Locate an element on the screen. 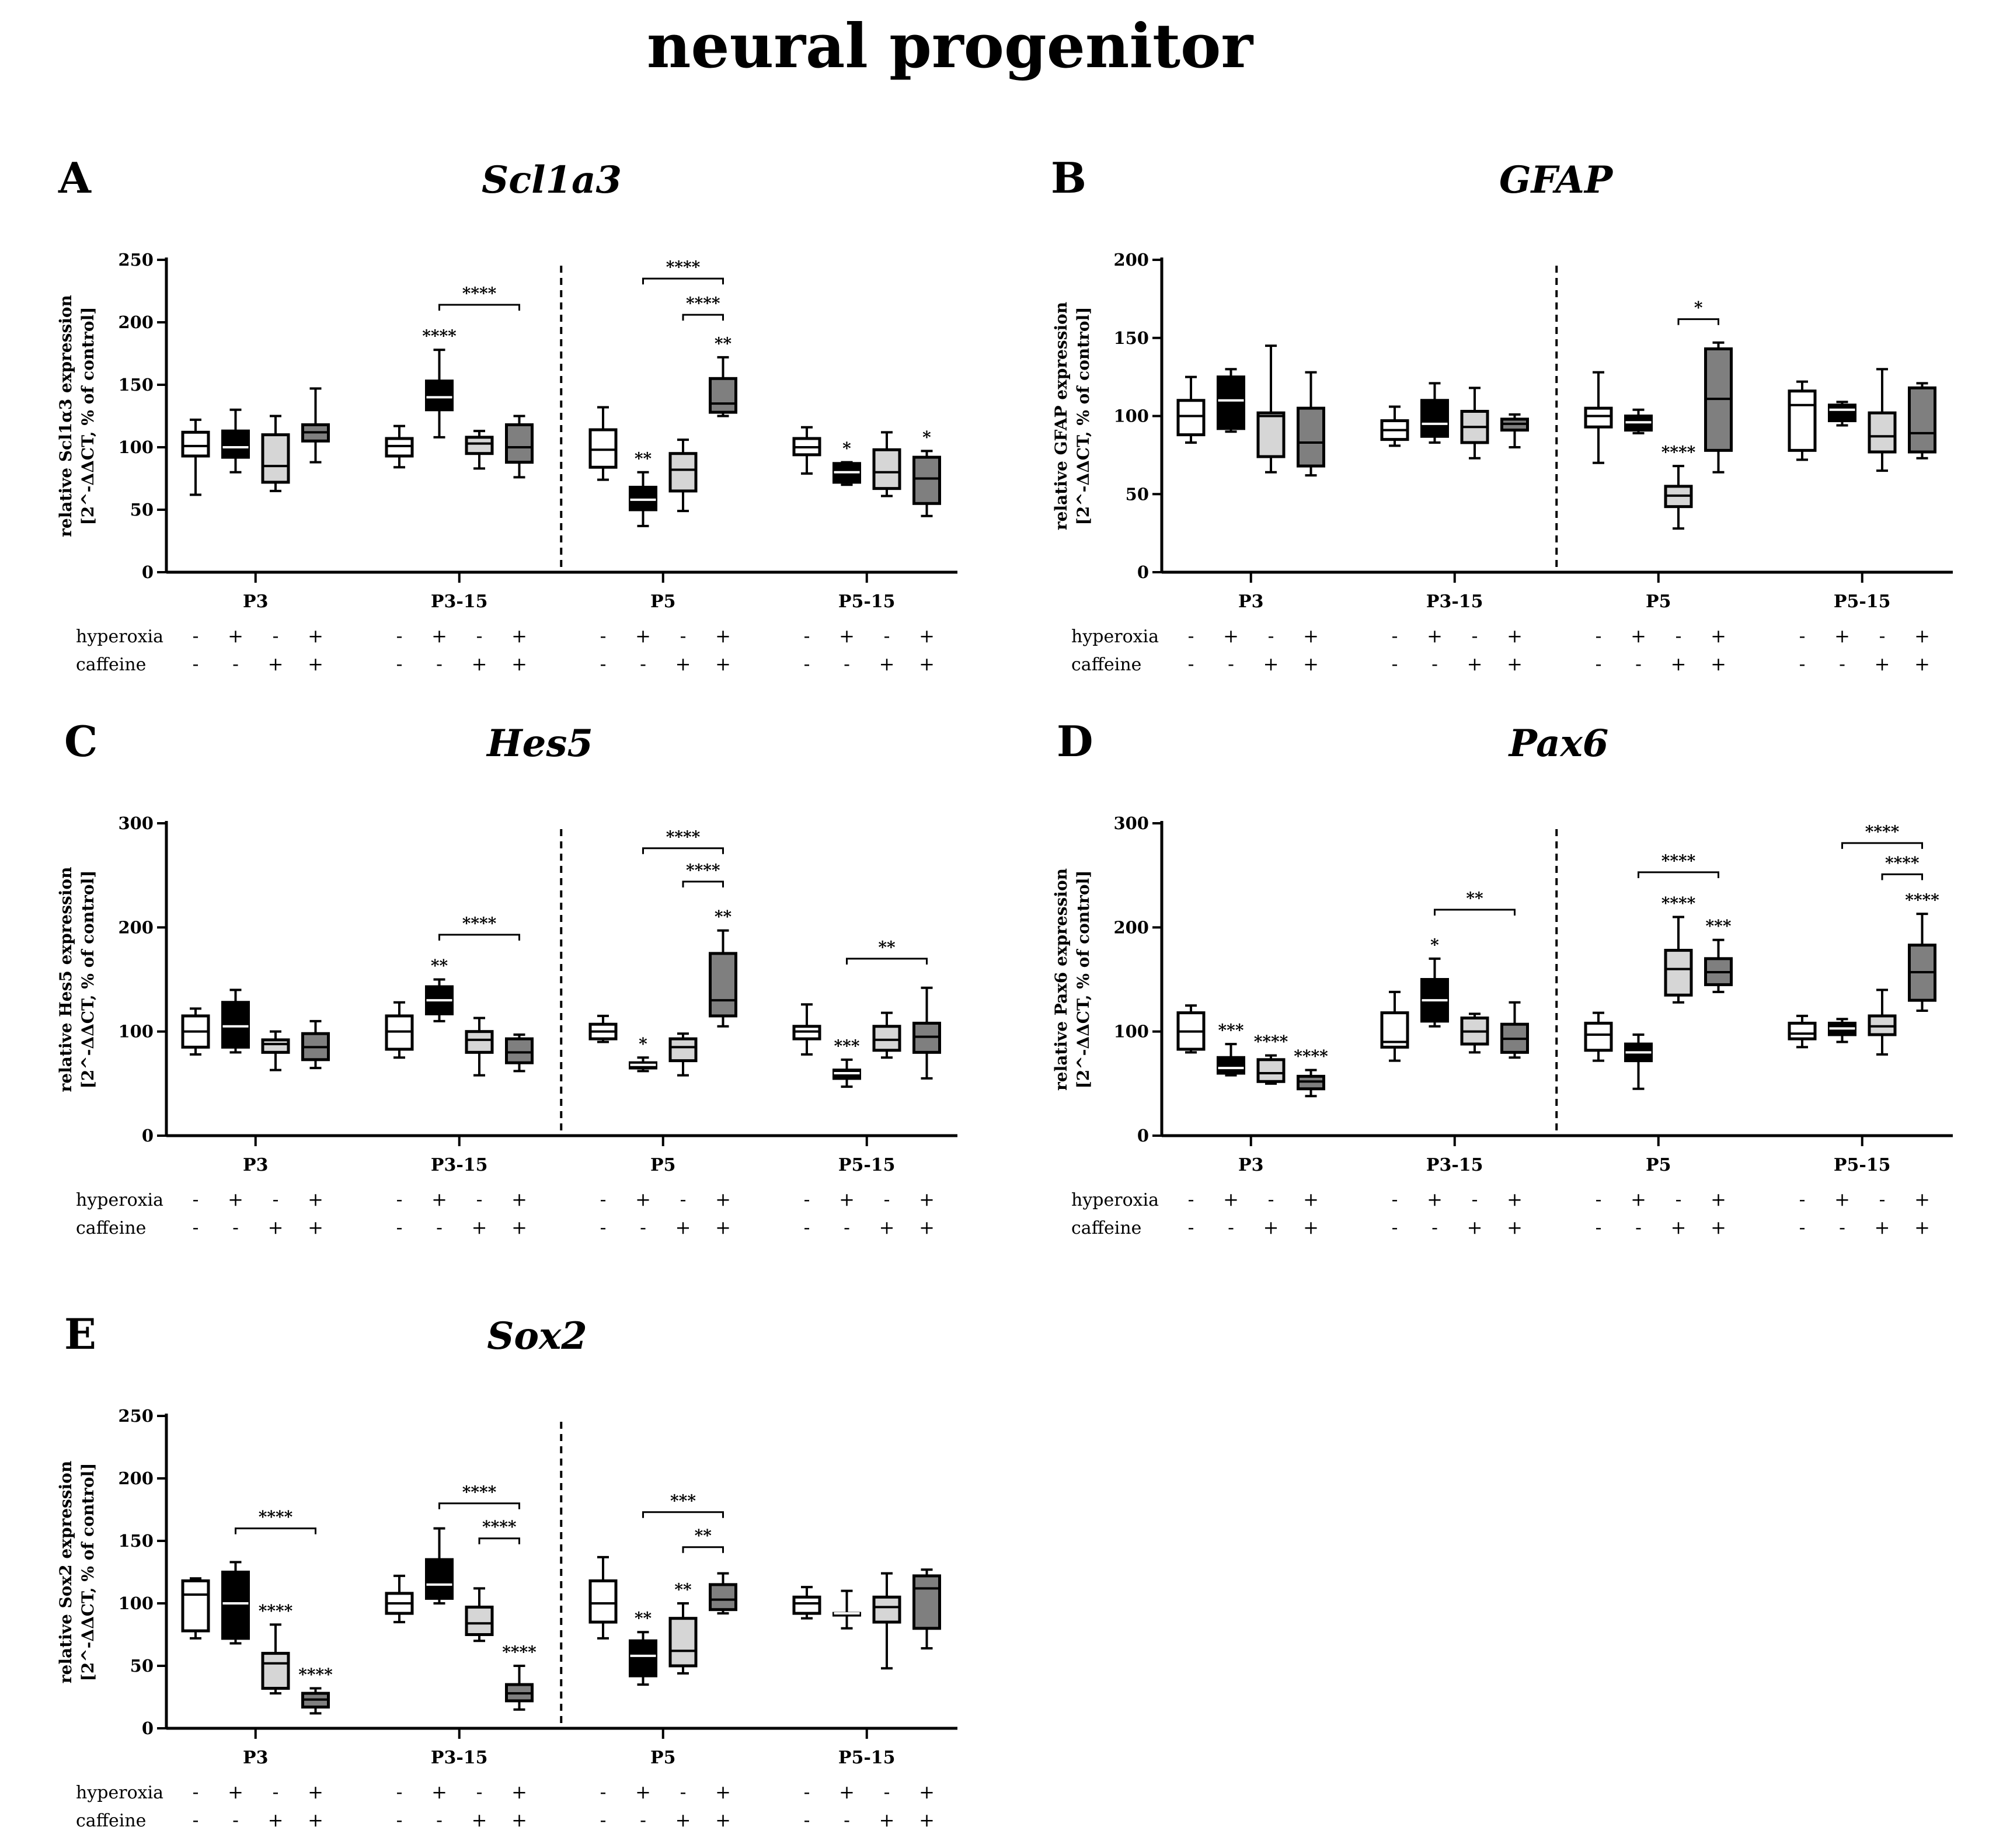 The height and width of the screenshot is (1848, 1989). y-tick-label: 300 is located at coordinates (1131, 823).